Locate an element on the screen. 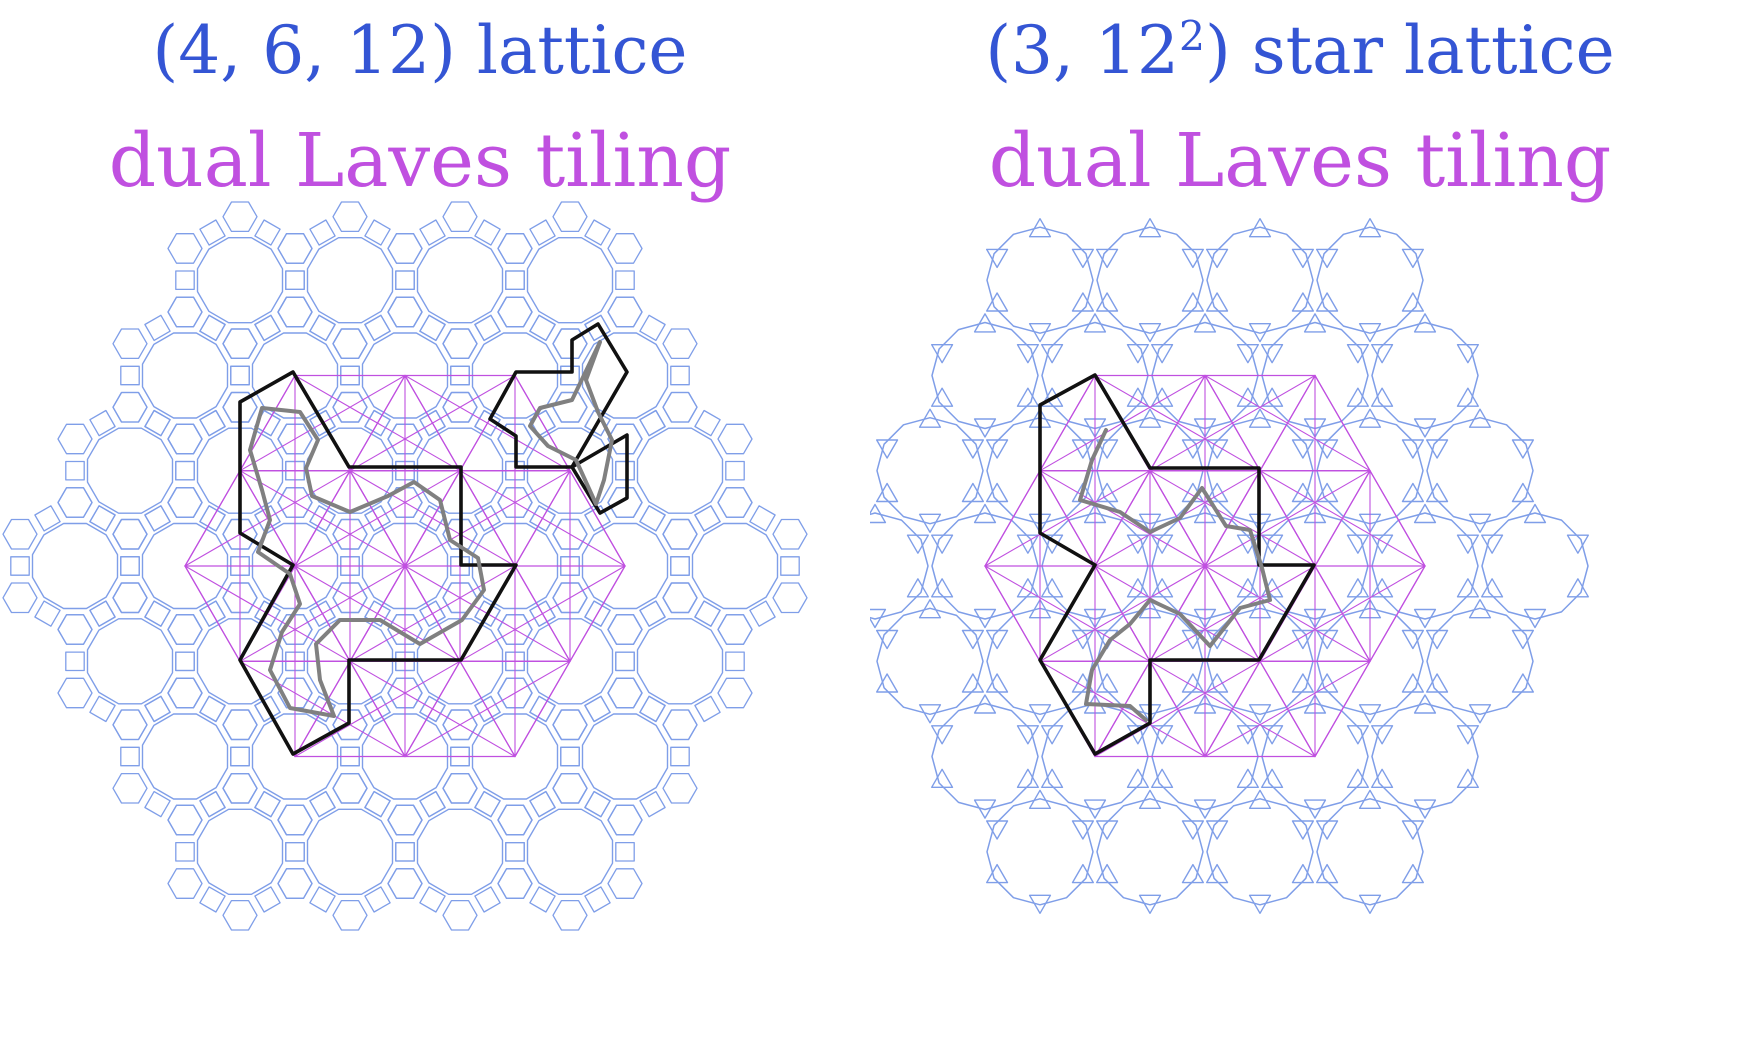  lattice-title: (3, 122) star lattice is located at coordinates (1300, 50).